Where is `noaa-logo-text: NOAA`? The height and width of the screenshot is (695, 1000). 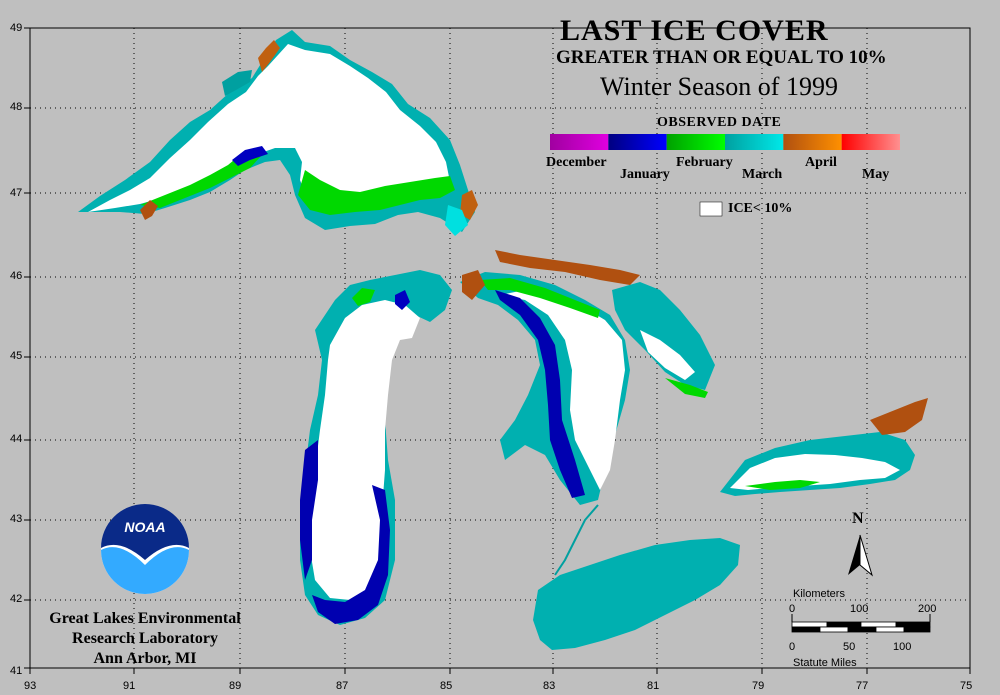
noaa-logo-text: NOAA is located at coordinates (144, 527).